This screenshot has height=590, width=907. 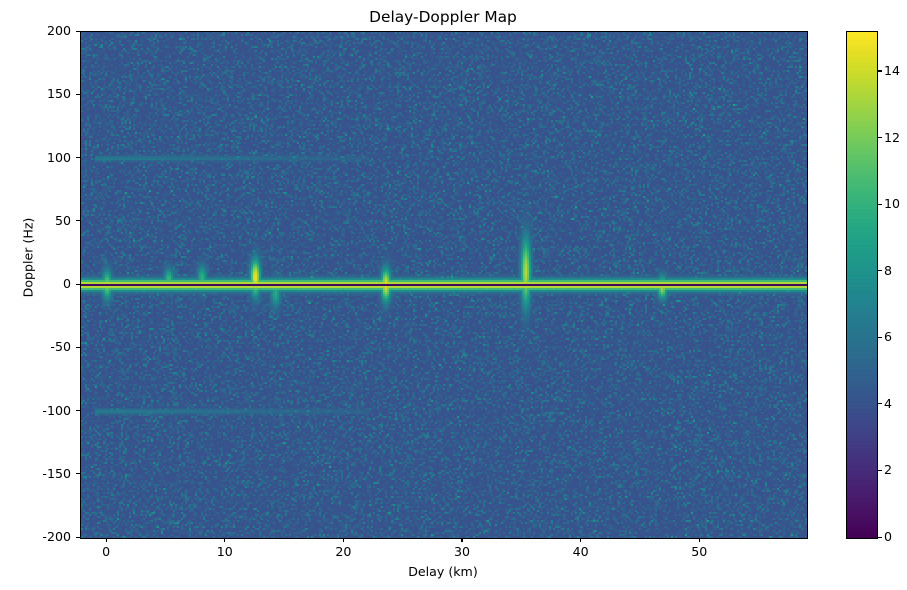 I want to click on colorbar-tick-label: 12, so click(x=892, y=137).